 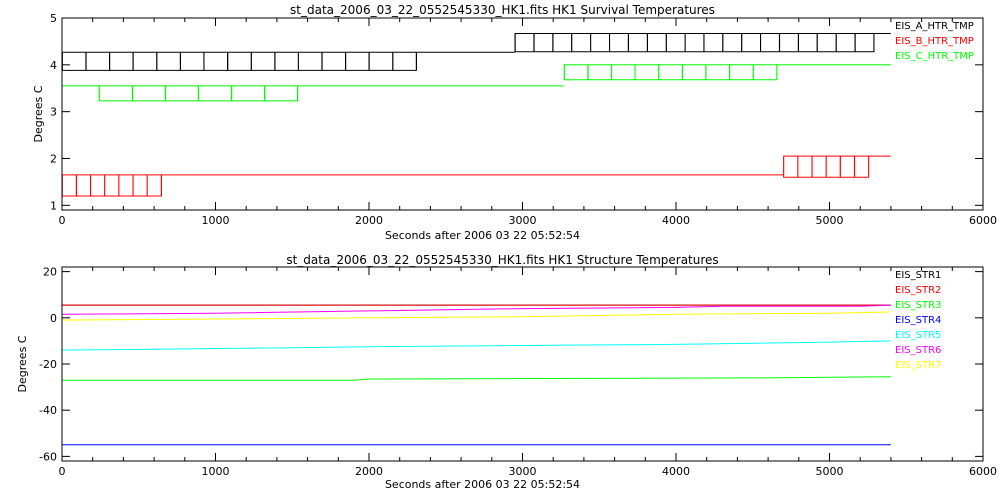 I want to click on y-tick-label: 20, so click(x=50, y=272).